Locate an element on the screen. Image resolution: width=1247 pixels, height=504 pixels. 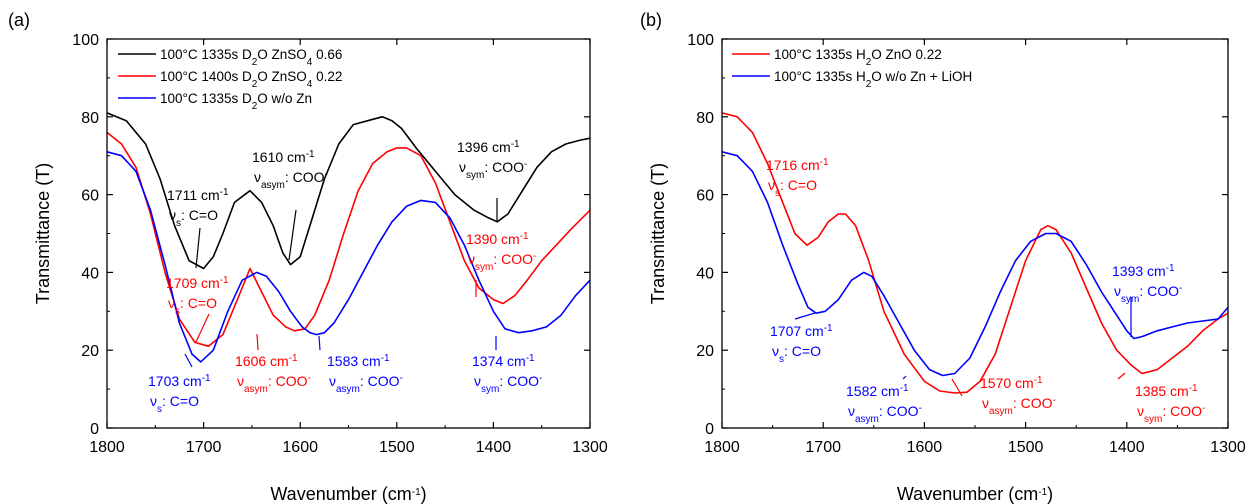
peak-annotation: 1703 cm-1 νs: C=O is located at coordinates (179, 384).